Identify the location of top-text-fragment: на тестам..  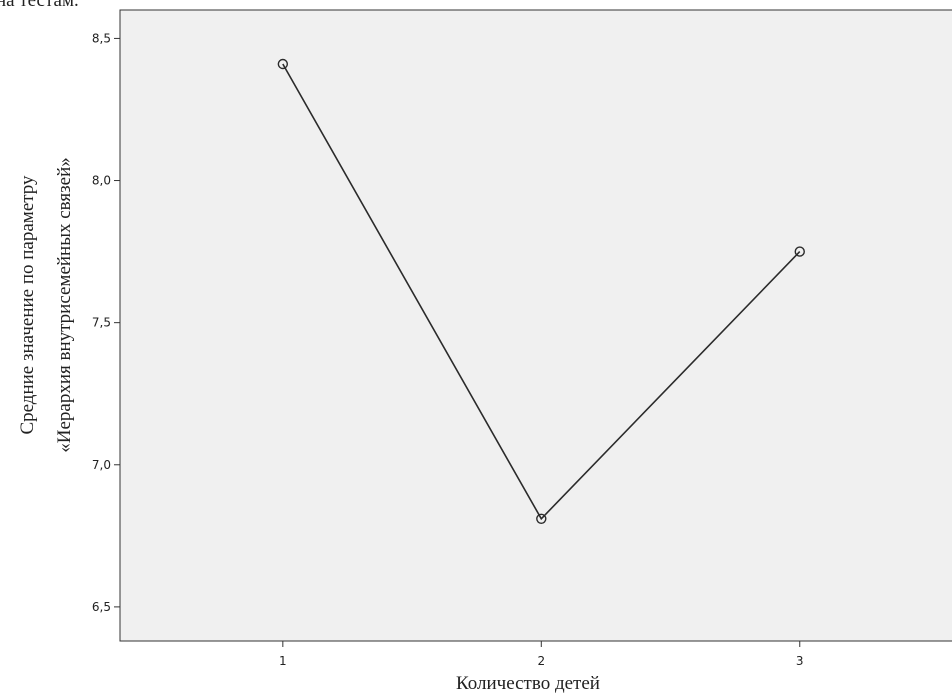
(39, 5).